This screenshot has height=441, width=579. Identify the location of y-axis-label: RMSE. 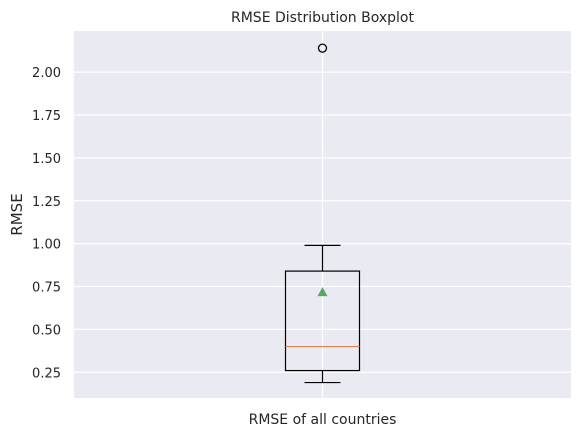
(17, 214).